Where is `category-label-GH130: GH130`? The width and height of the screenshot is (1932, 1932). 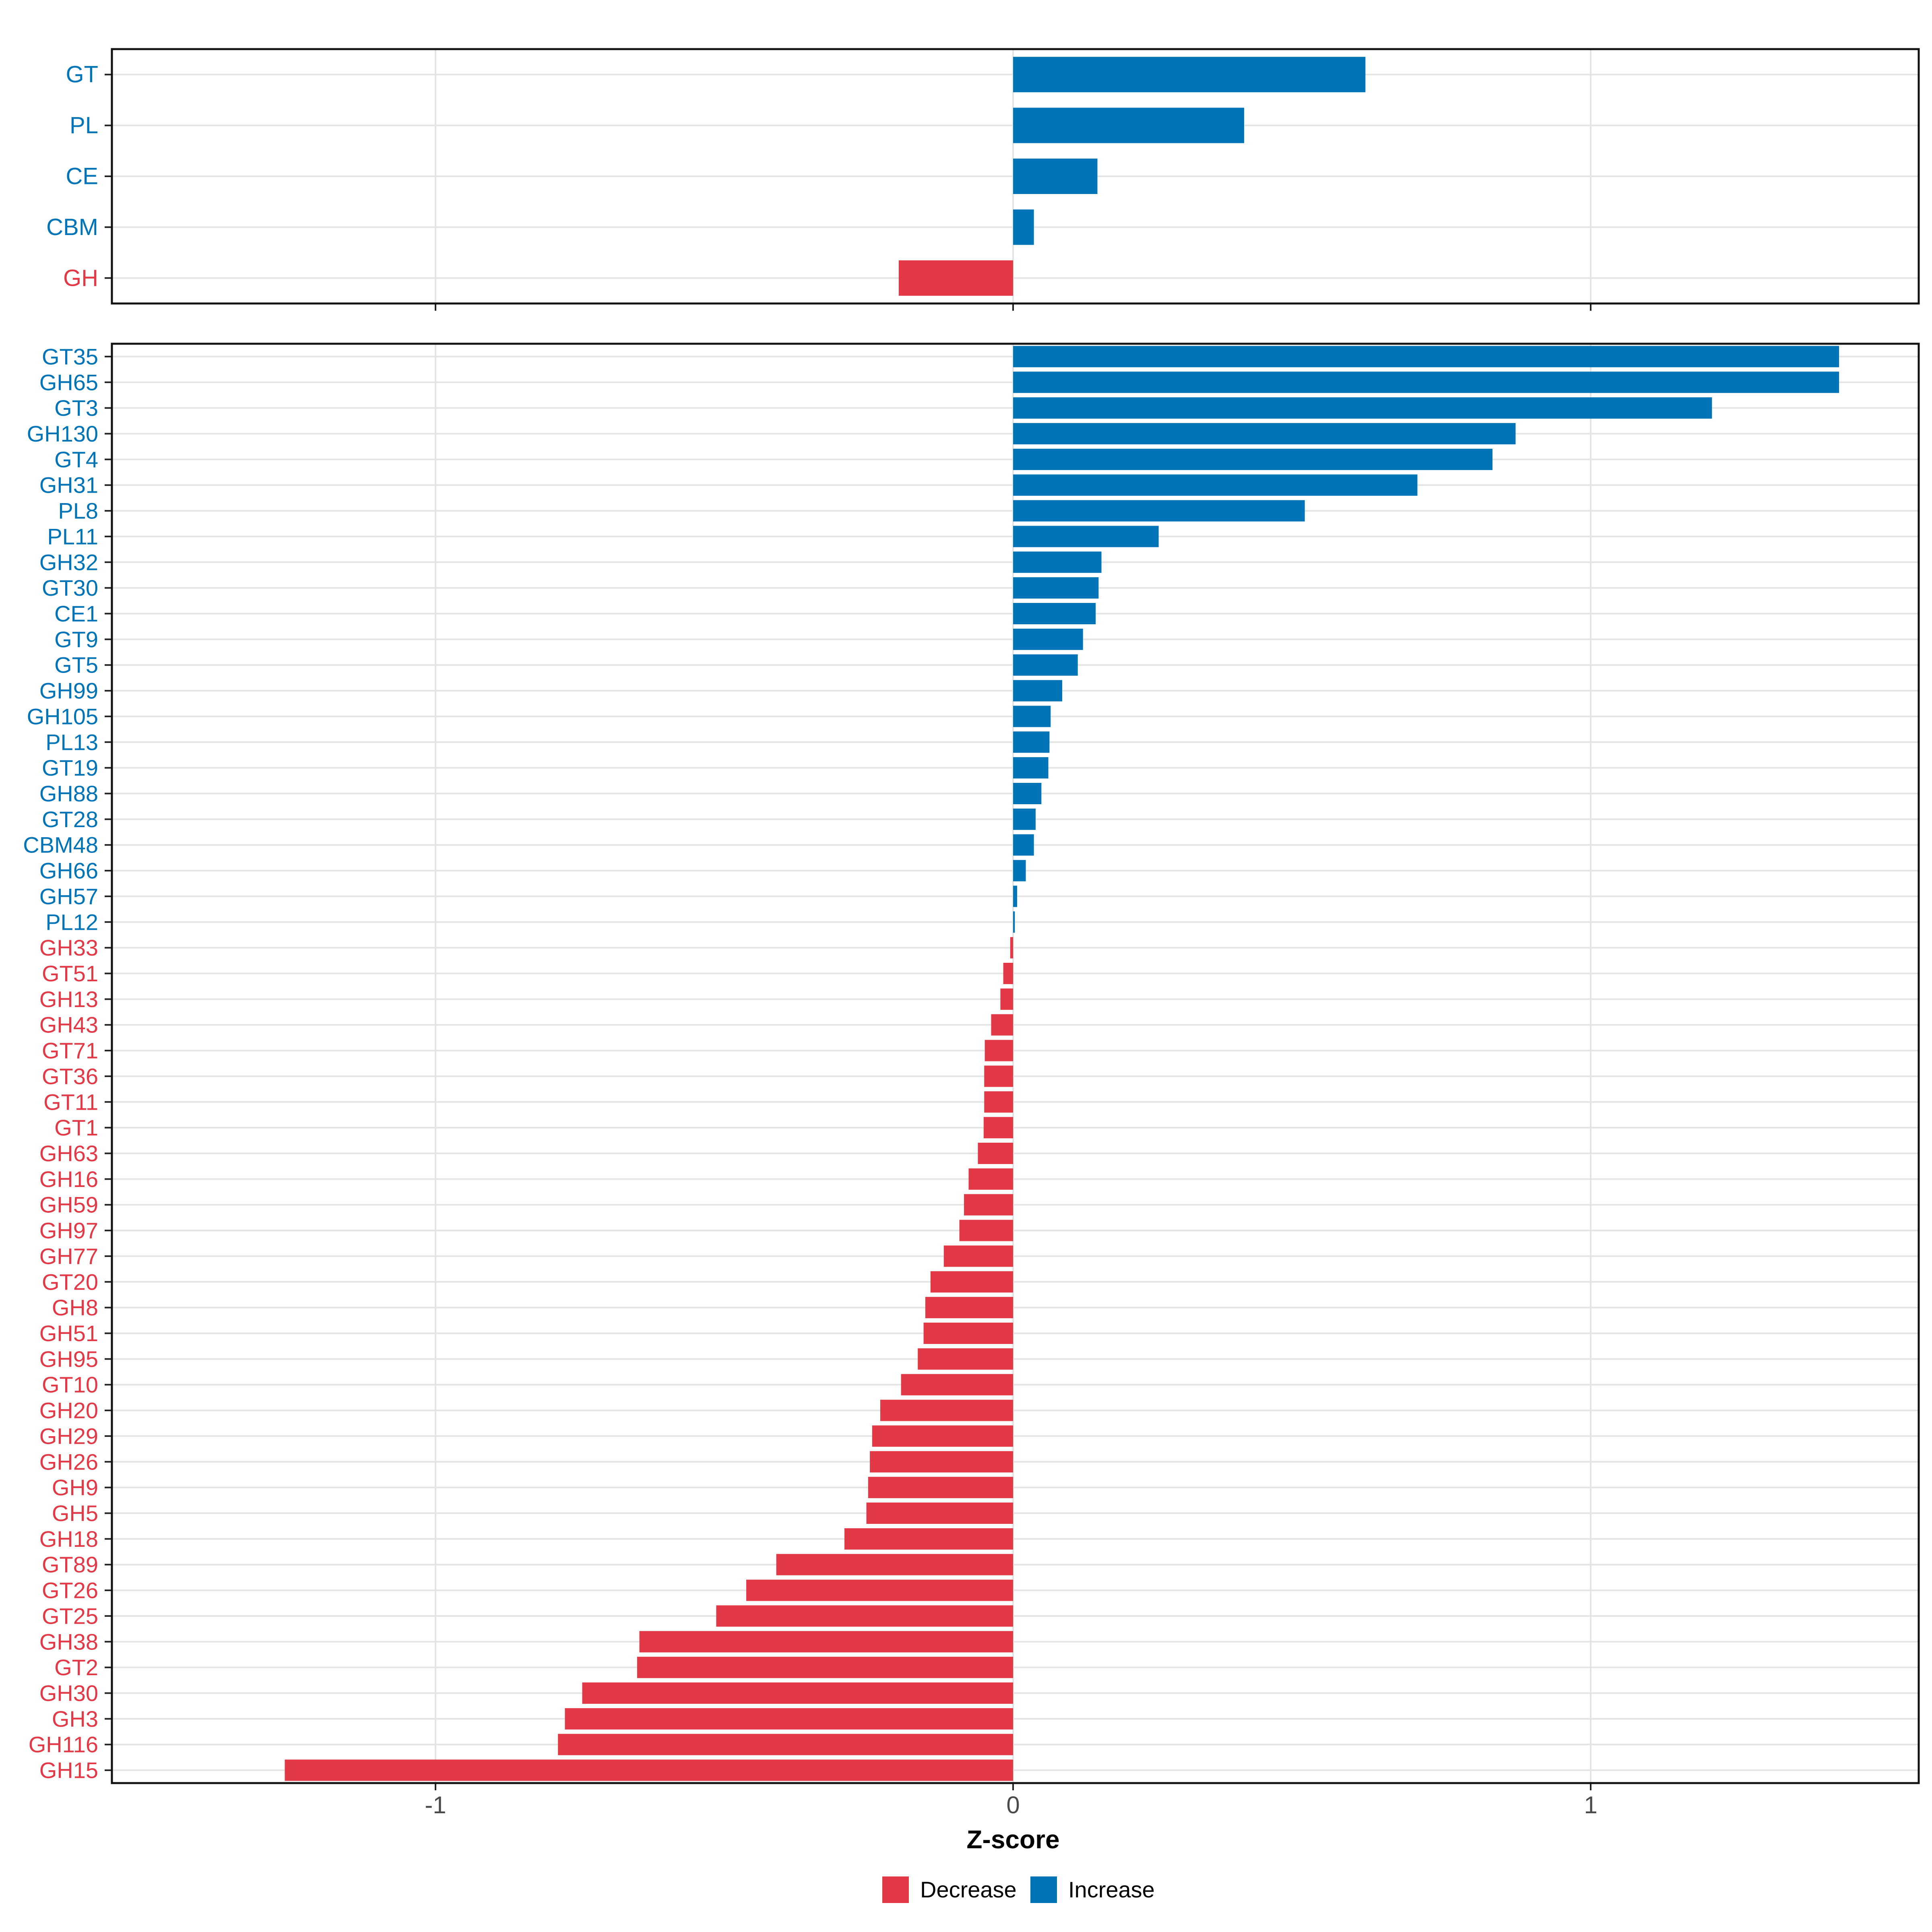
category-label-GH130: GH130 is located at coordinates (62, 433).